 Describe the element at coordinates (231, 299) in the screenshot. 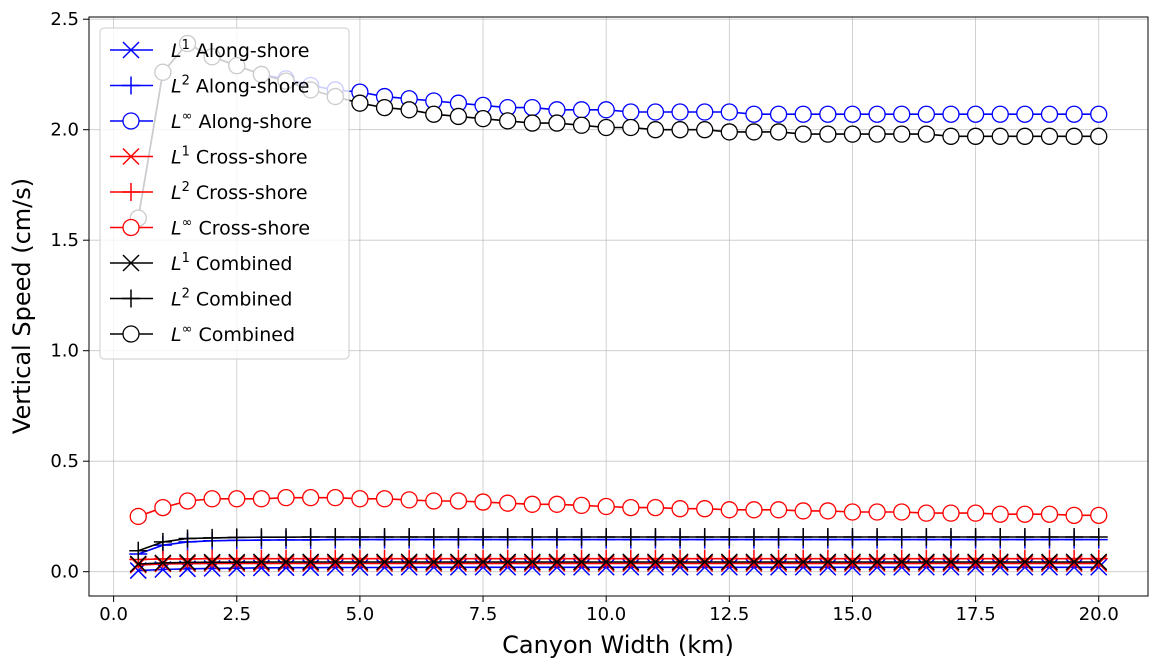

I see `legend-label: L2 Combined` at that location.